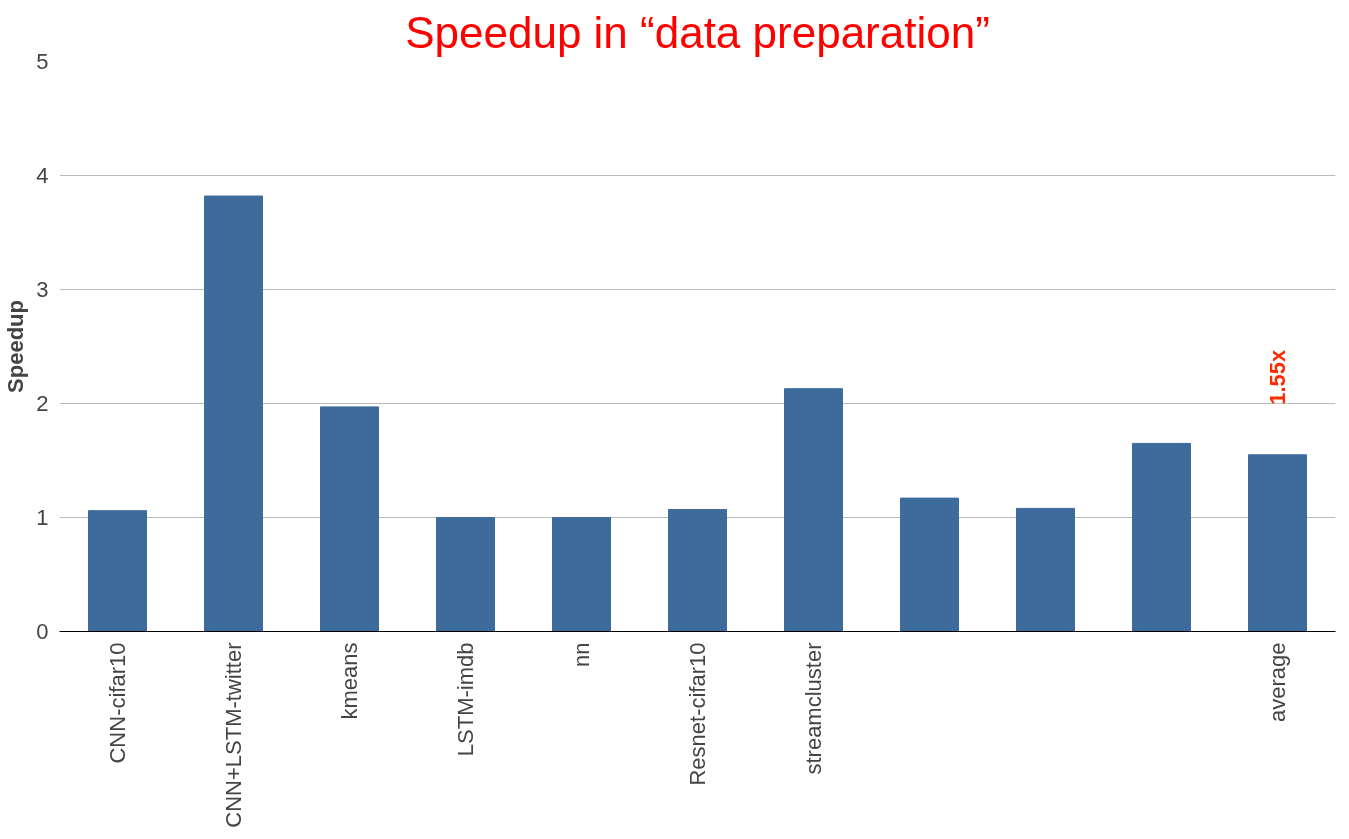 The height and width of the screenshot is (839, 1349). I want to click on x-tick-label: LSTM-imdb, so click(465, 699).